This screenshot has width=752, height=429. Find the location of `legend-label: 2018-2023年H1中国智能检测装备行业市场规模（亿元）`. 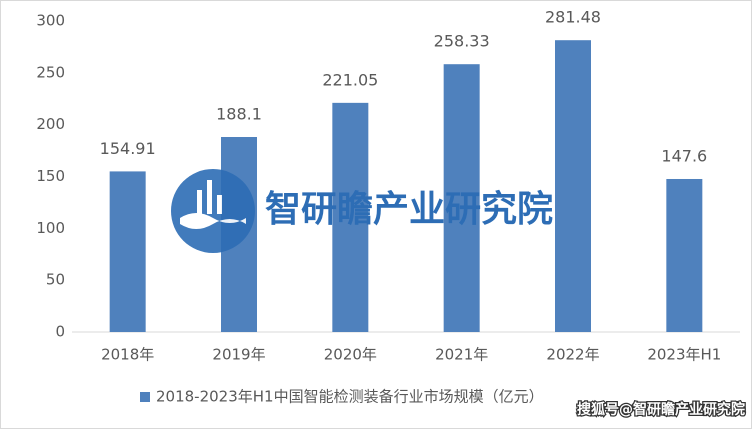

legend-label: 2018-2023年H1中国智能检测装备行业市场规模（亿元） is located at coordinates (350, 397).